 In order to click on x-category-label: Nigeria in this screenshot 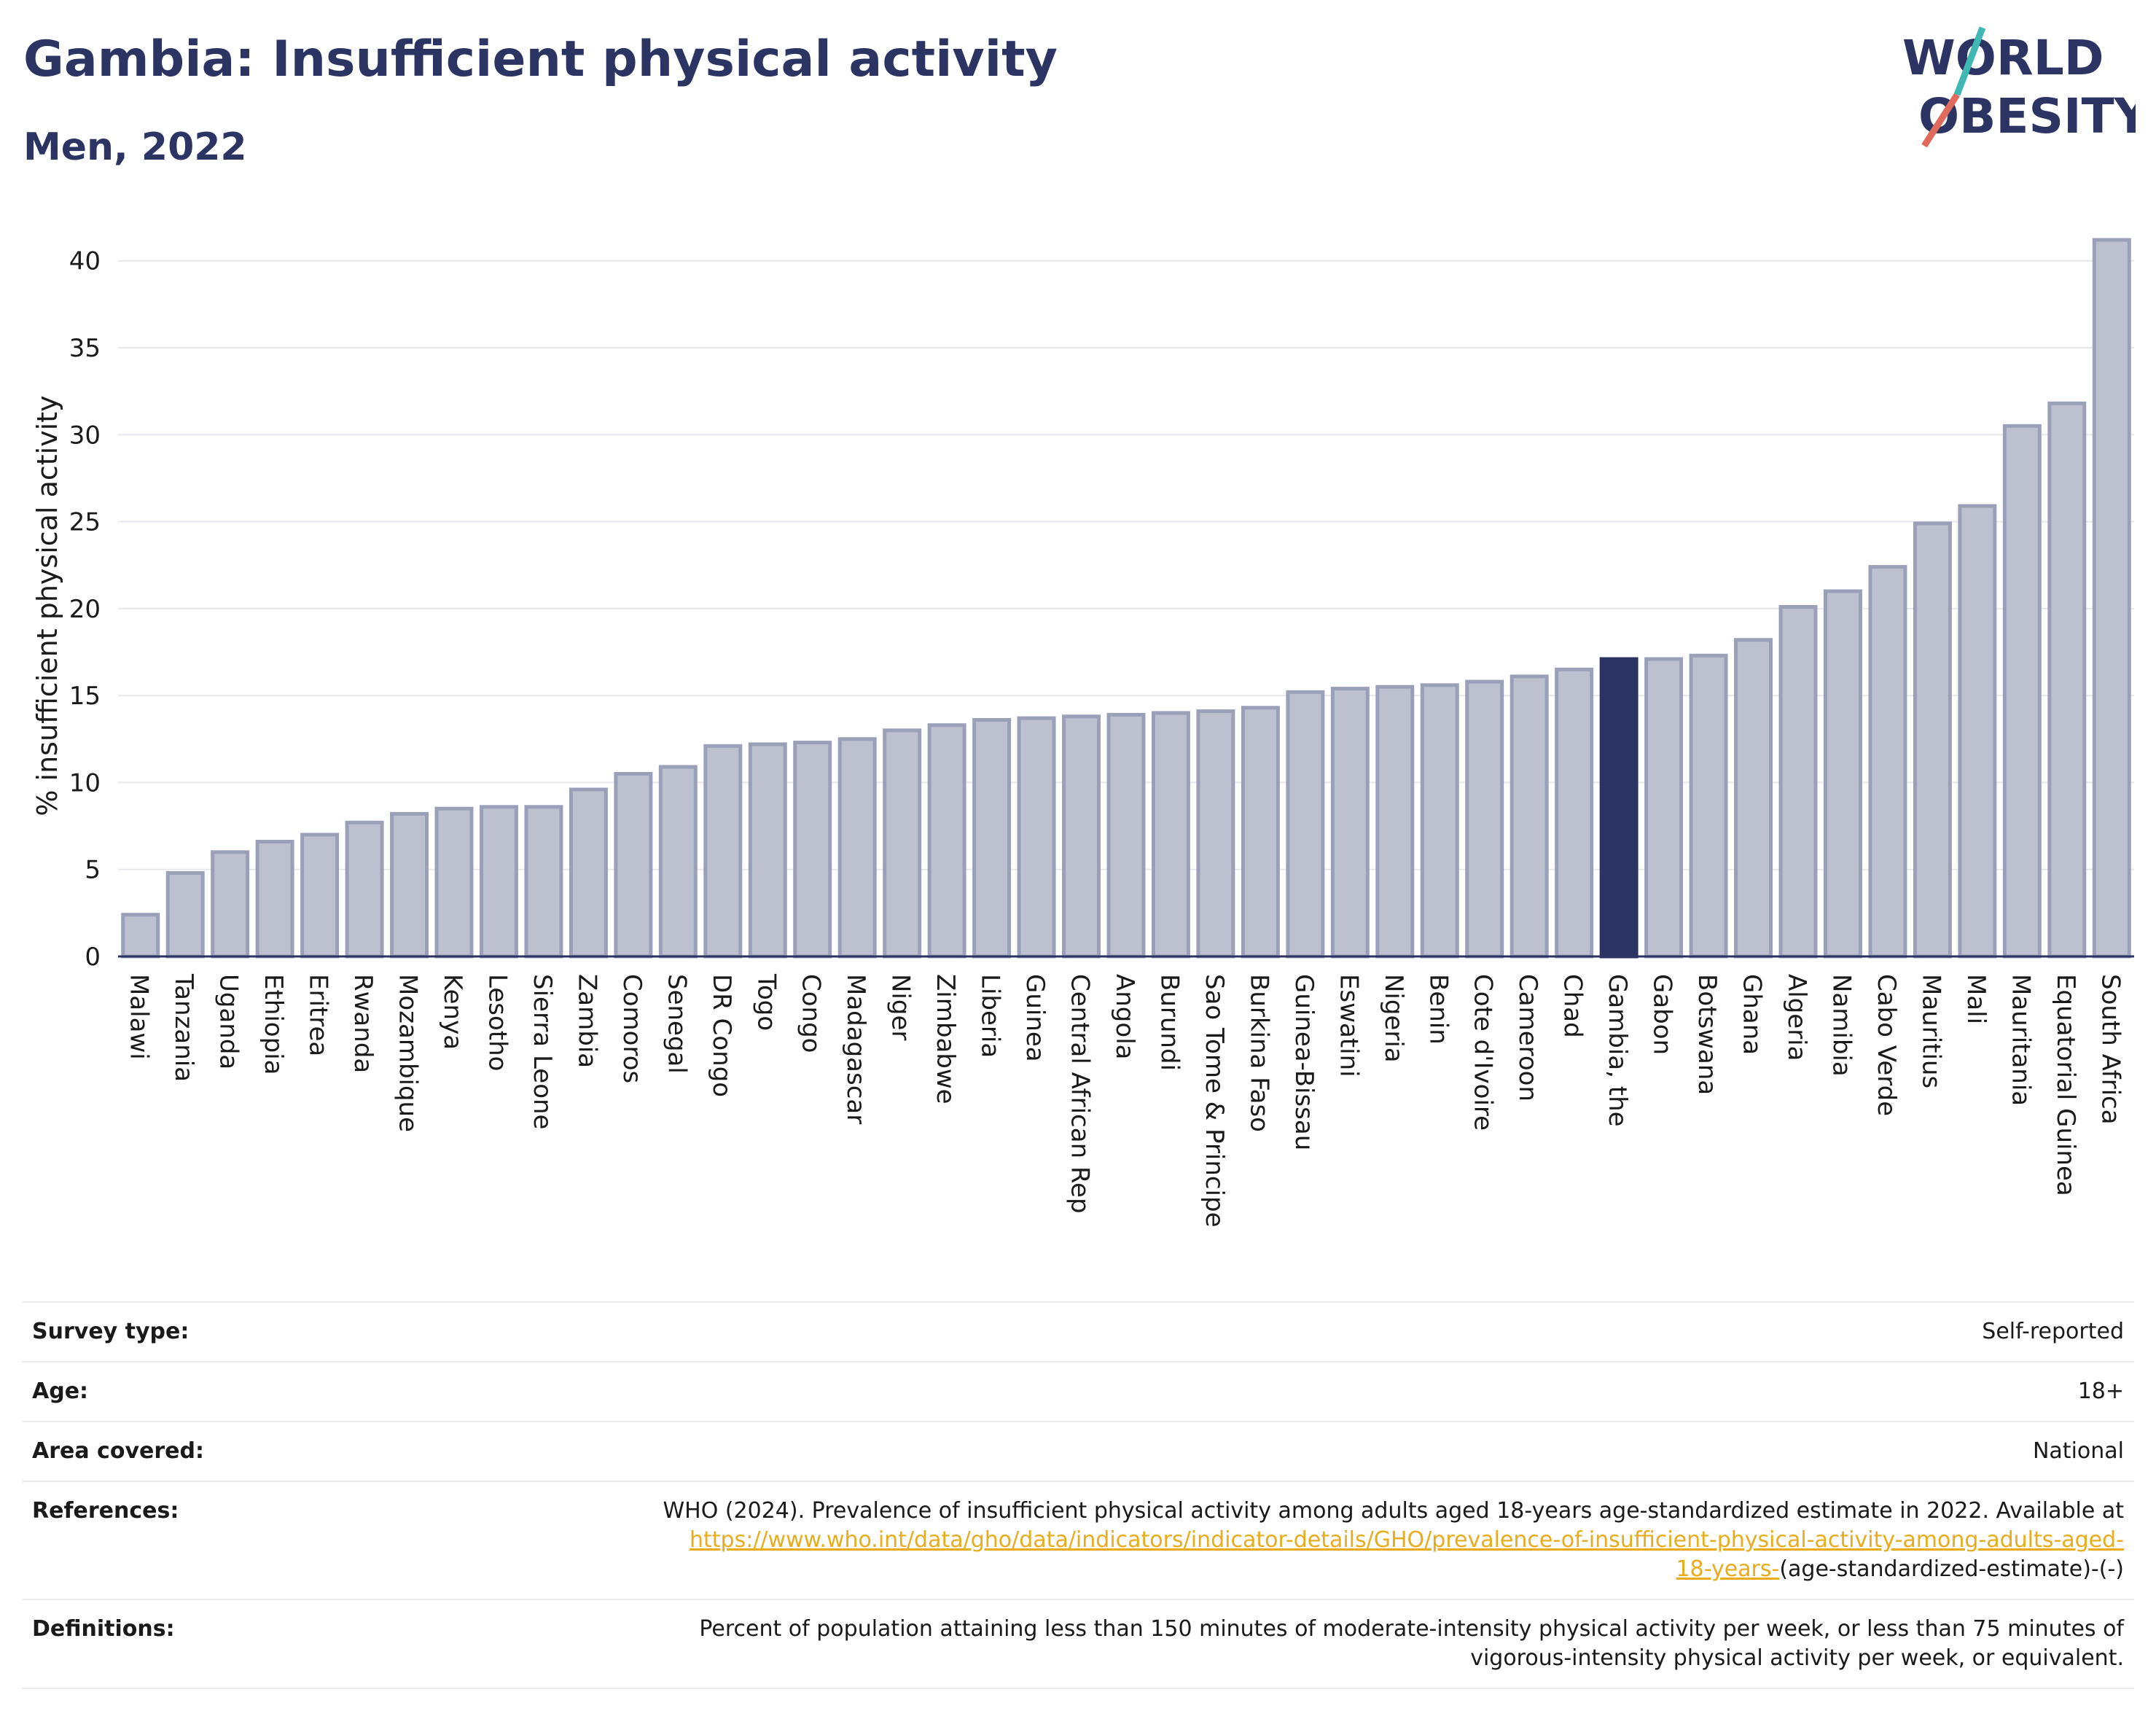, I will do `click(1394, 1018)`.